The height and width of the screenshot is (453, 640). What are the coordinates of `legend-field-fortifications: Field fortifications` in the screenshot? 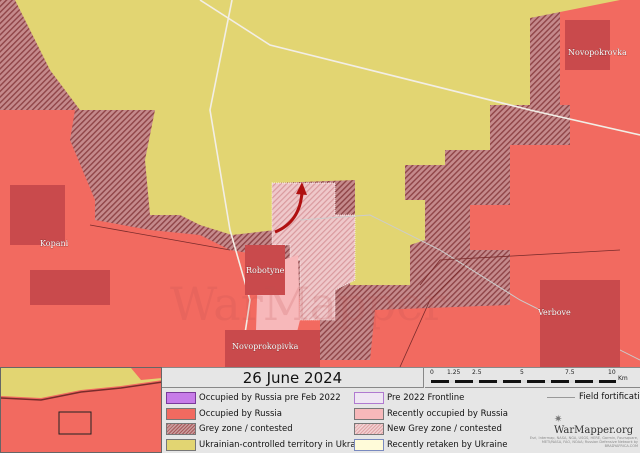 It's located at (593, 397).